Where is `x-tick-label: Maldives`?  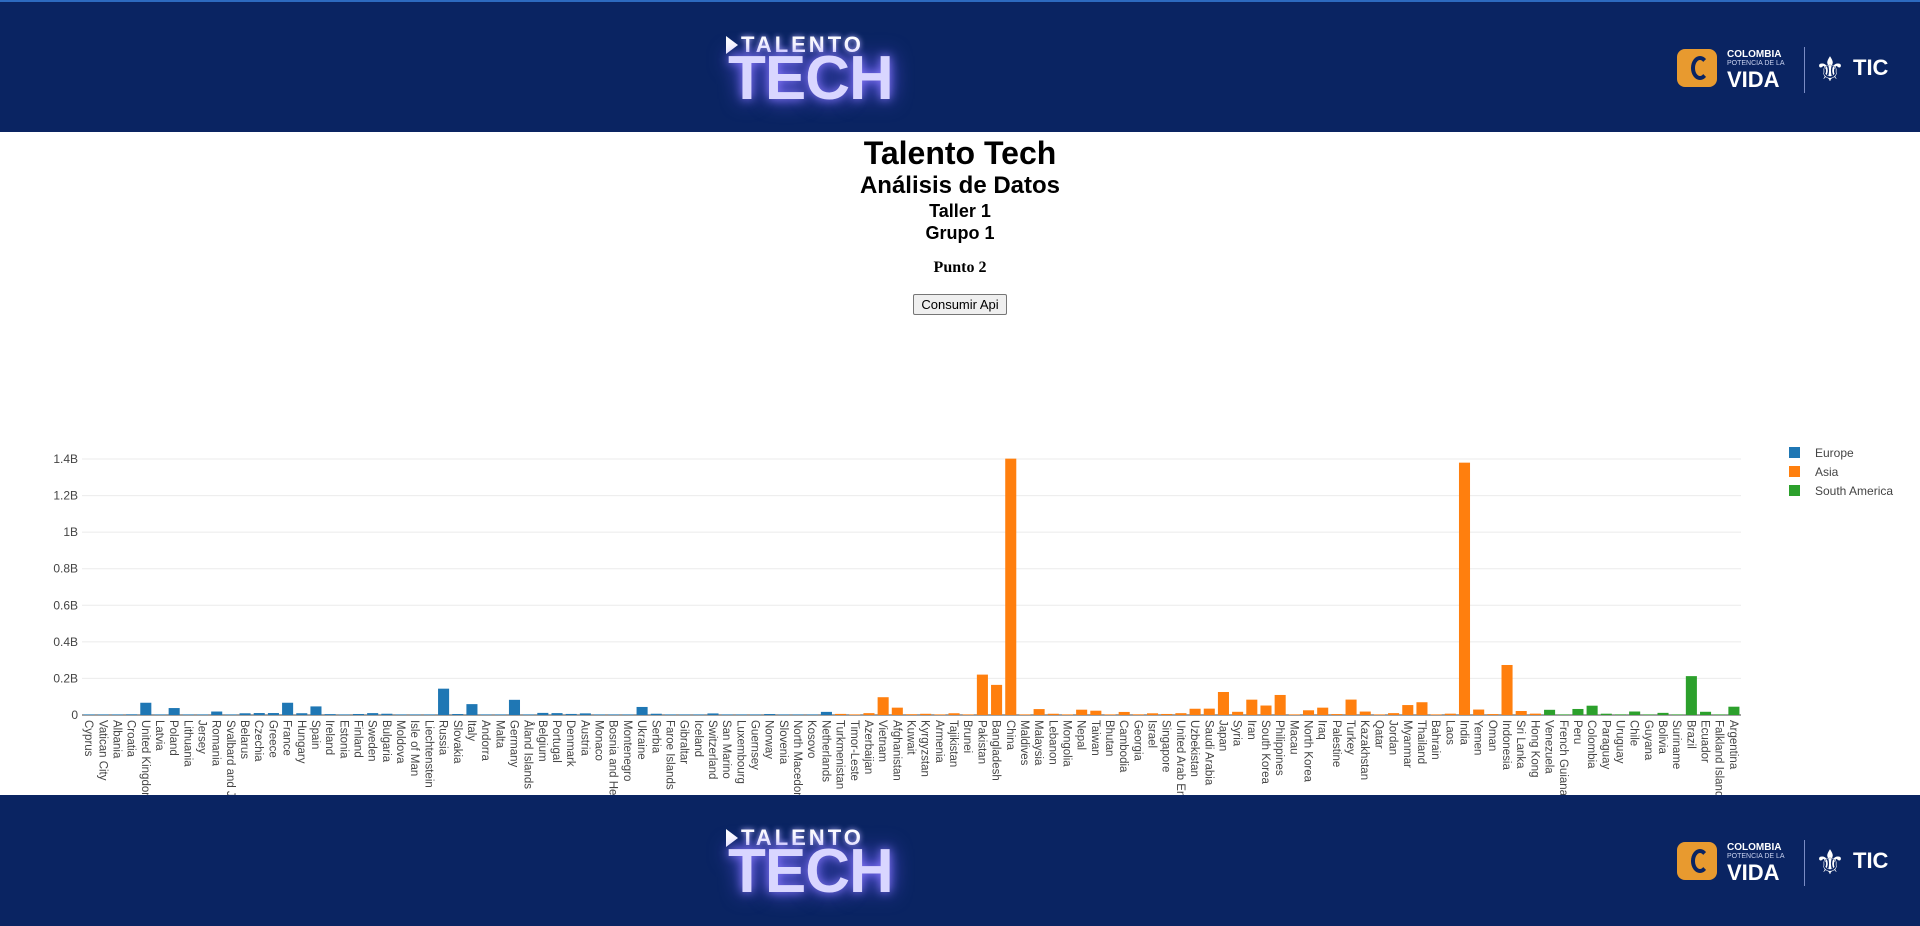
x-tick-label: Maldives is located at coordinates (1024, 743).